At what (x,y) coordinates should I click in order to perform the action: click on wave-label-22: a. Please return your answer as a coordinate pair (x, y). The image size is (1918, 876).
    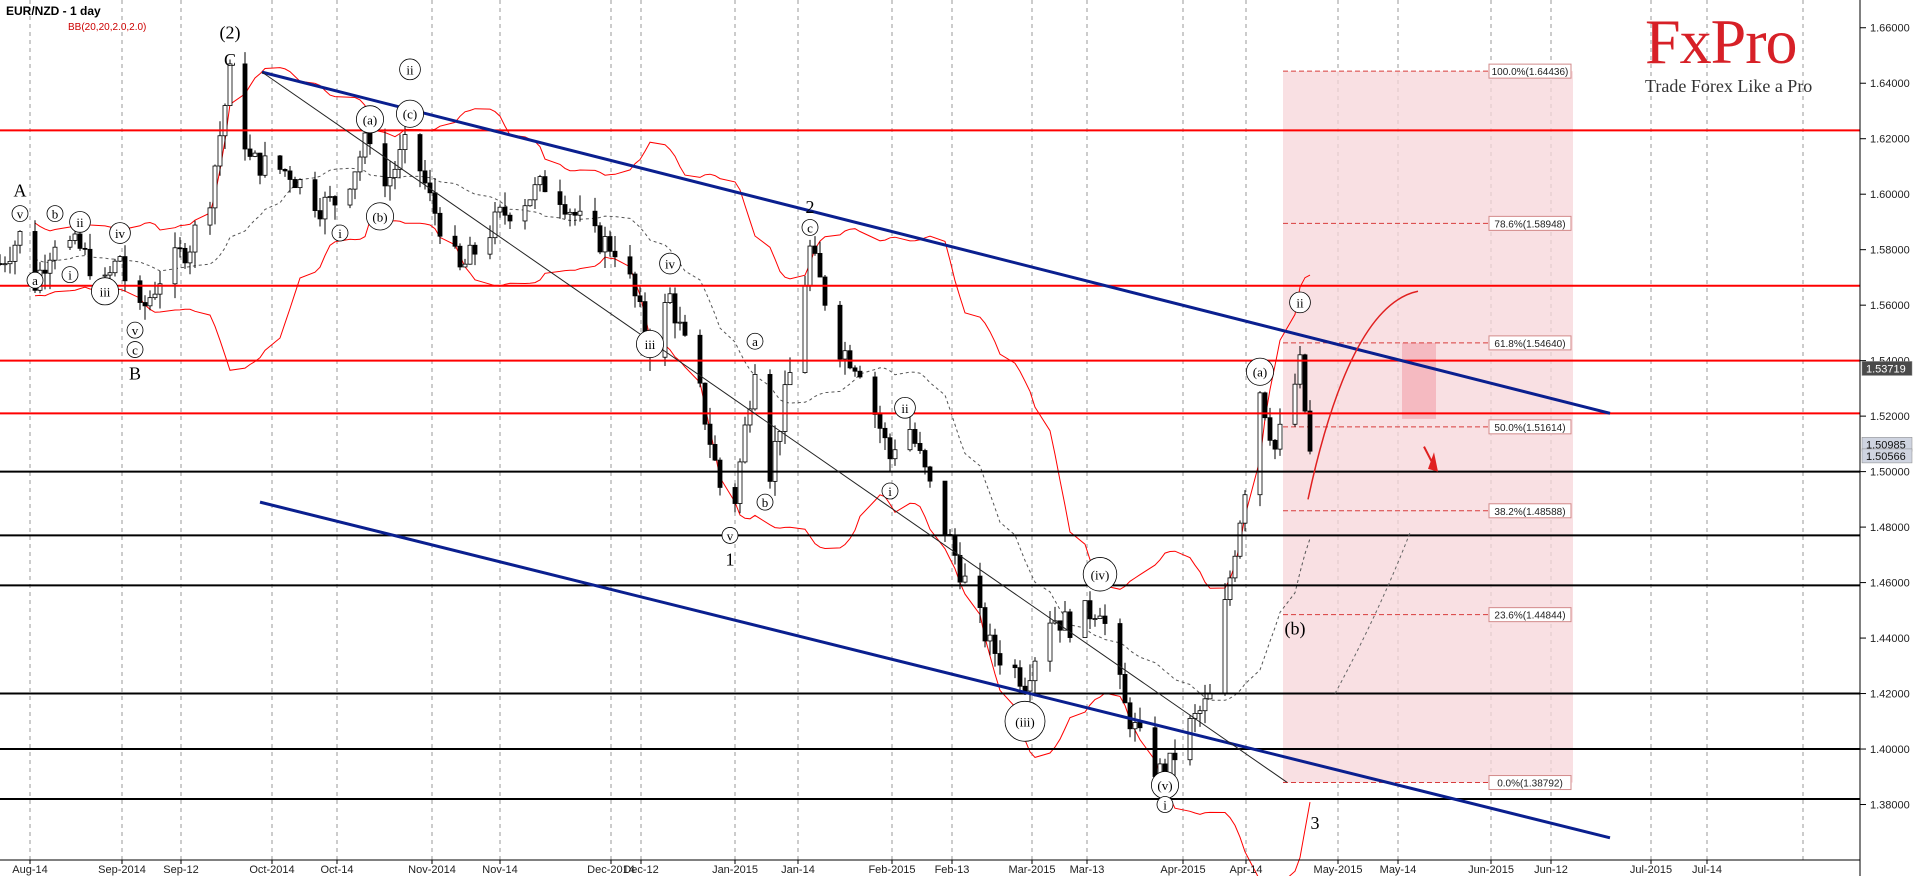
    Looking at the image, I should click on (755, 341).